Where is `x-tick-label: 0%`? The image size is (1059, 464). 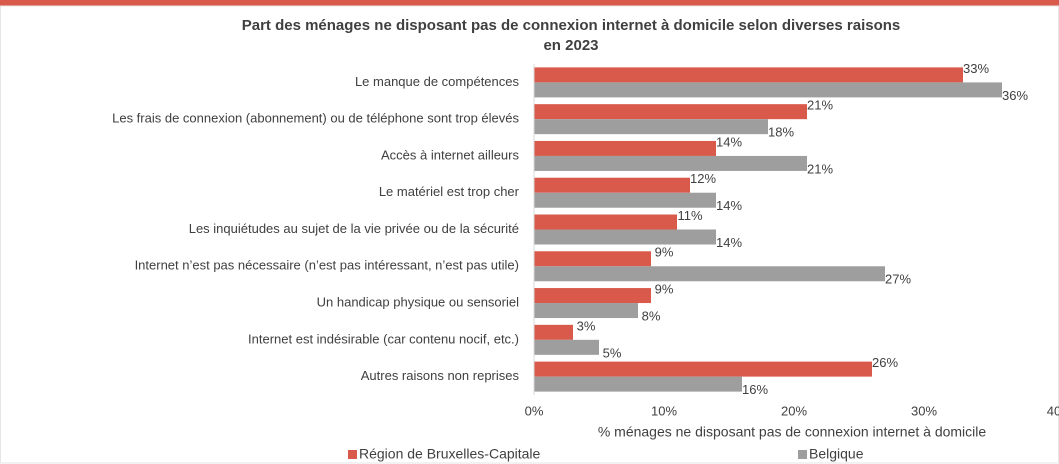
x-tick-label: 0% is located at coordinates (534, 410).